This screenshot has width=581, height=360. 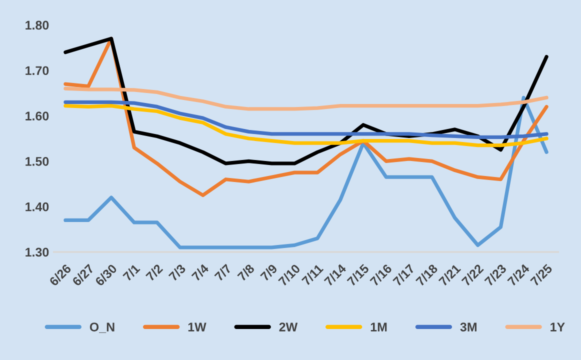 What do you see at coordinates (312, 274) in the screenshot?
I see `x-tick-label: 7/11` at bounding box center [312, 274].